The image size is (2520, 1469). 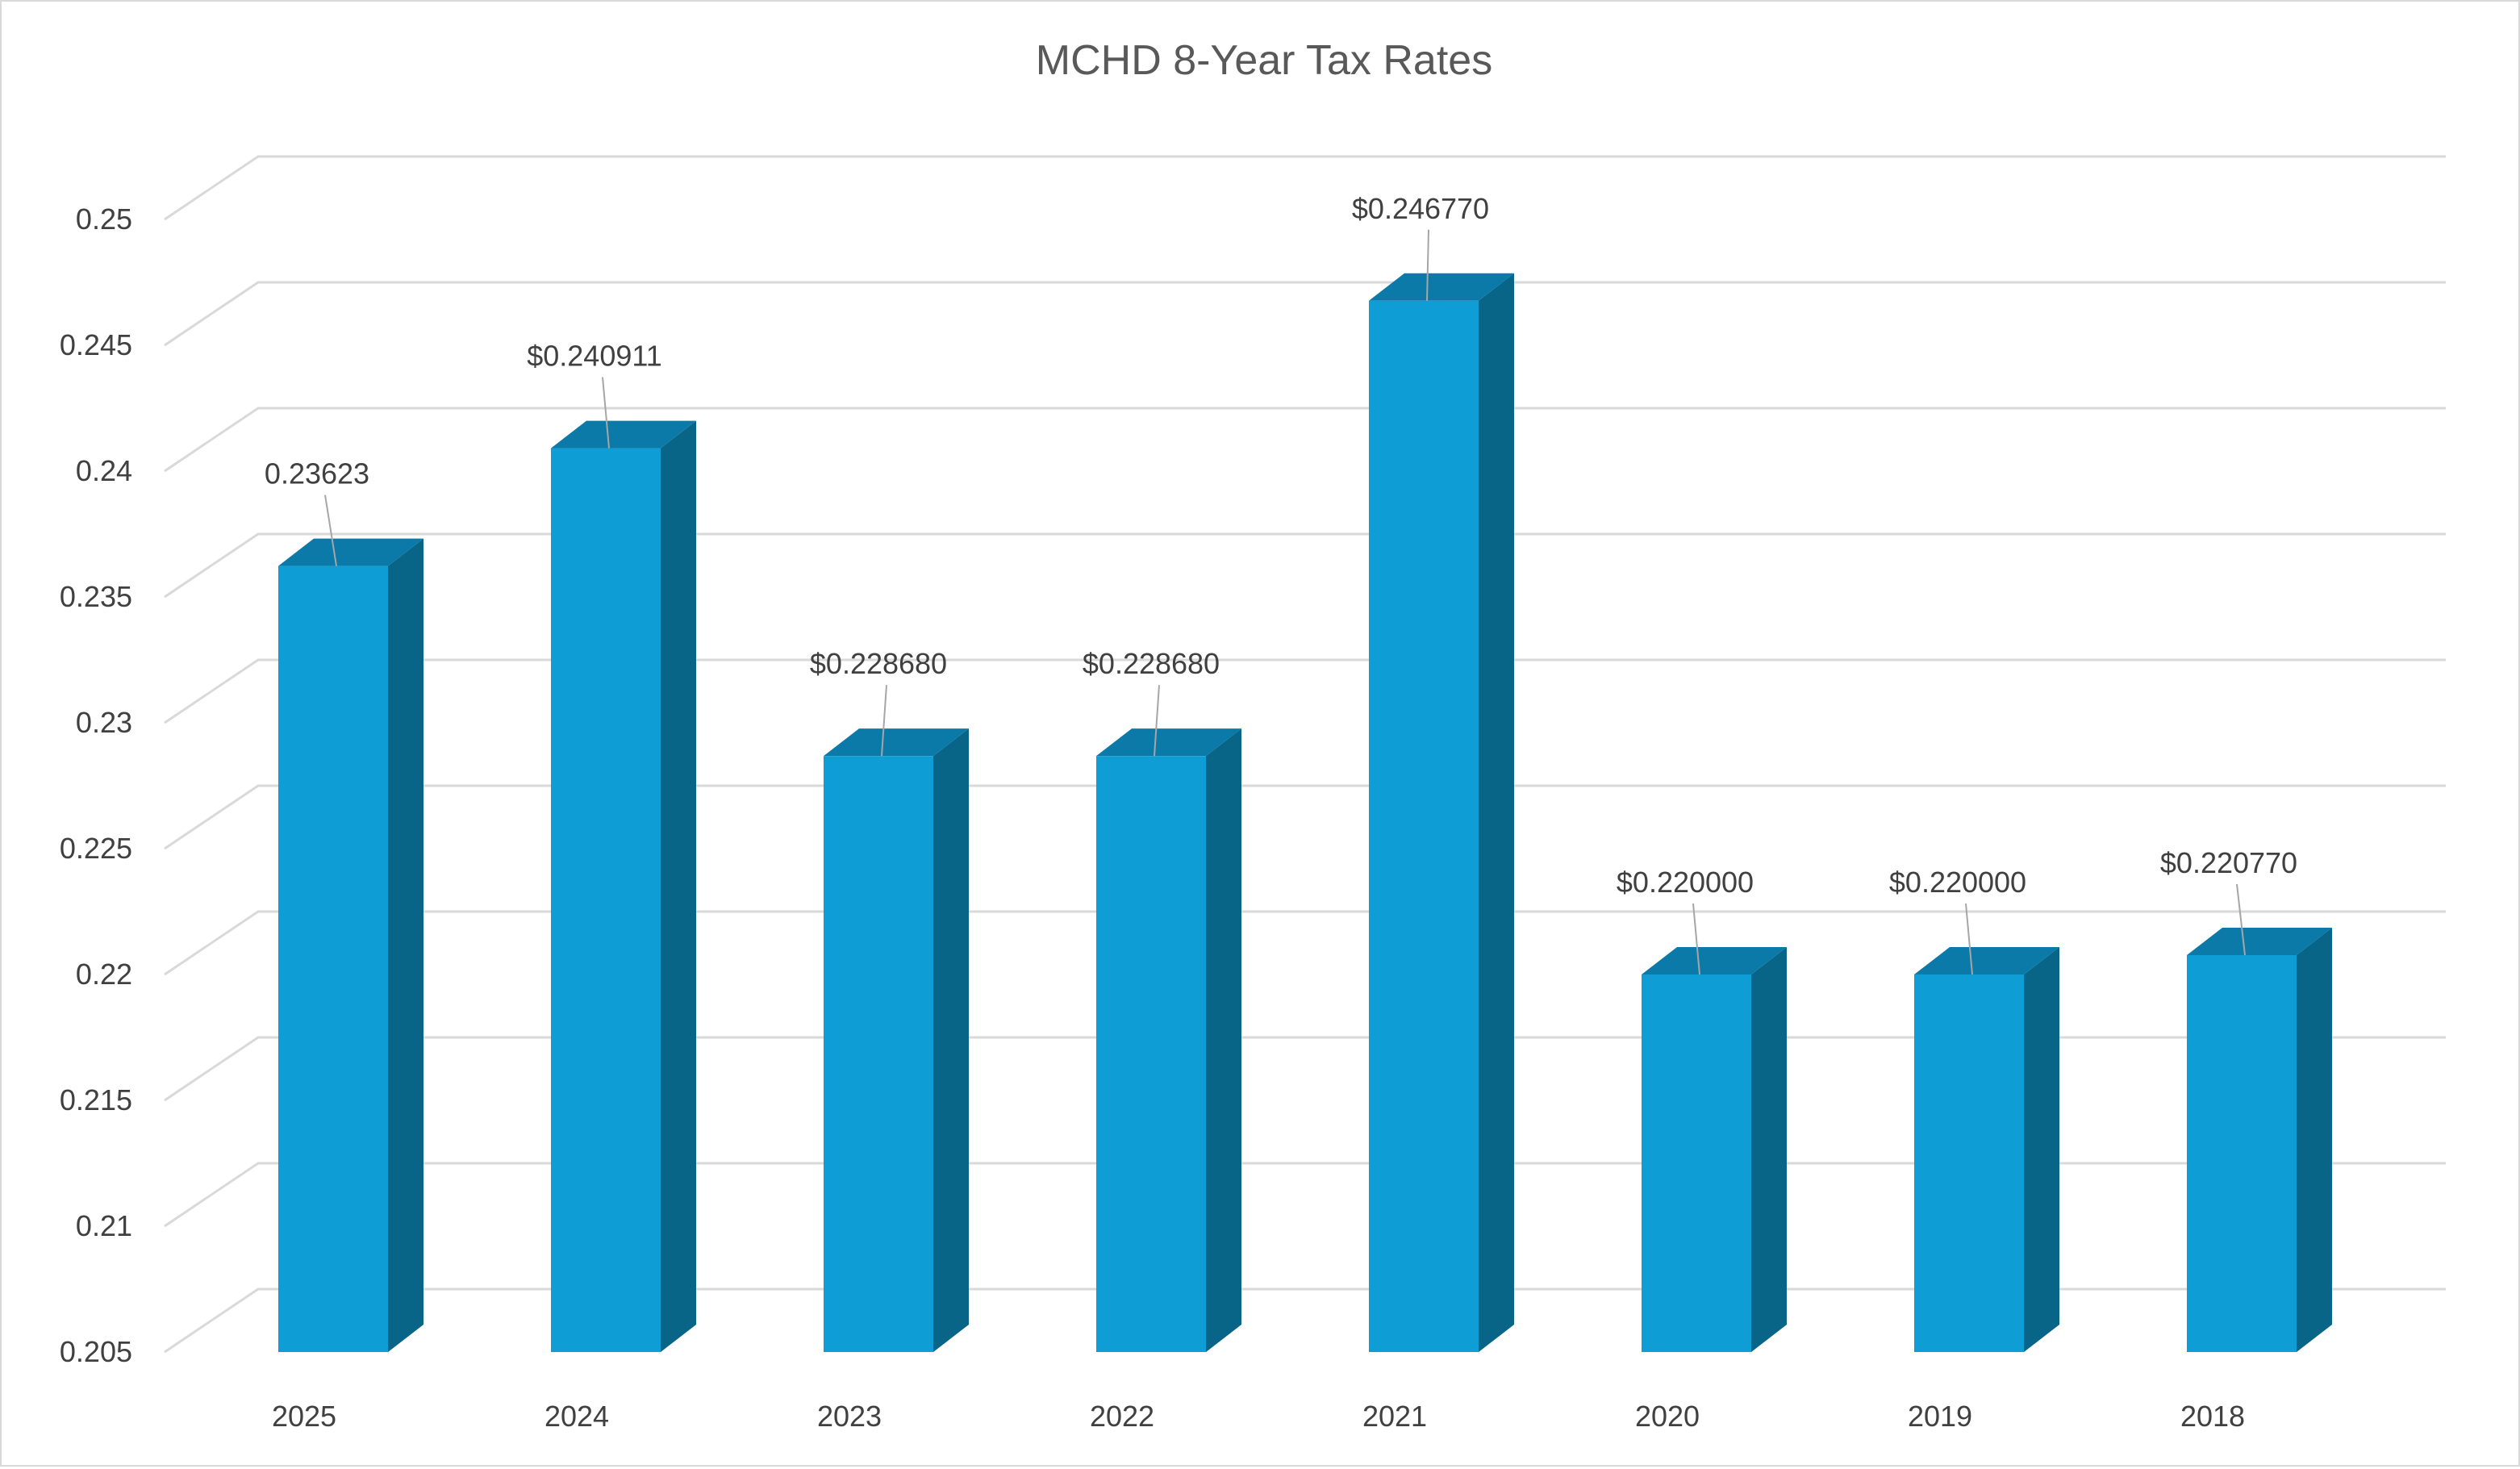 What do you see at coordinates (1264, 60) in the screenshot?
I see `chart-title: MCHD 8-Year Tax Rates` at bounding box center [1264, 60].